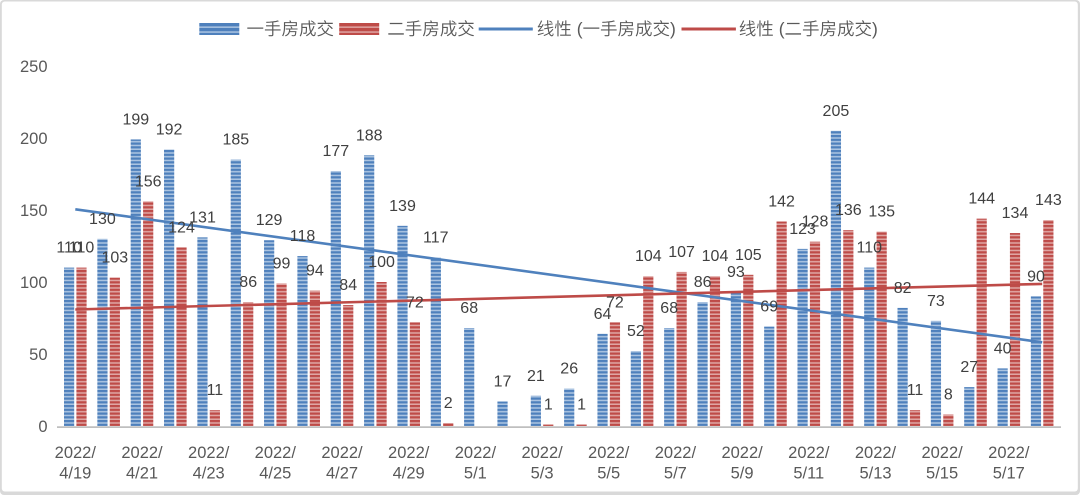  What do you see at coordinates (981, 199) in the screenshot?
I see `svg-text: 144` at bounding box center [981, 199].